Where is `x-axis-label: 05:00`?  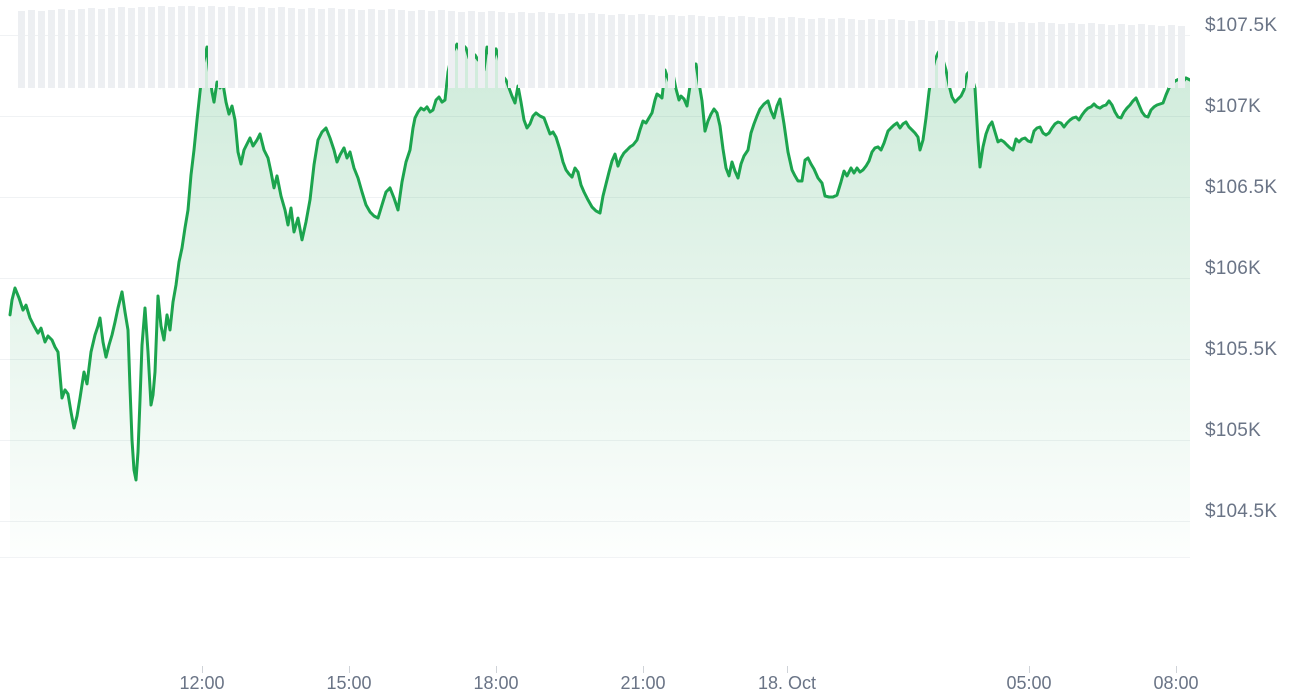 x-axis-label: 05:00 is located at coordinates (1029, 683).